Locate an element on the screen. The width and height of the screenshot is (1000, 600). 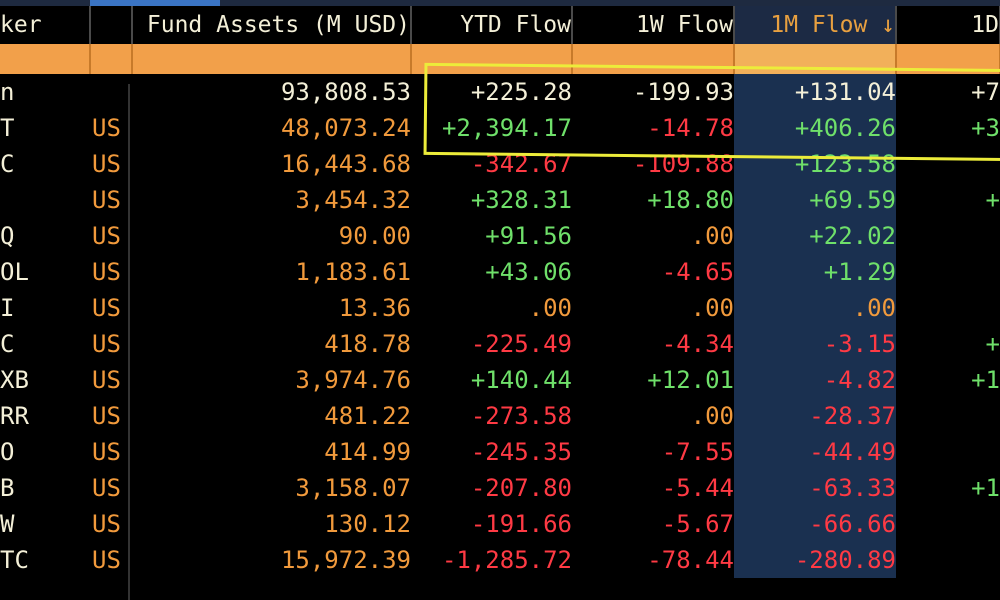
ytd-flow-cell: +43.06 is located at coordinates (528, 272).